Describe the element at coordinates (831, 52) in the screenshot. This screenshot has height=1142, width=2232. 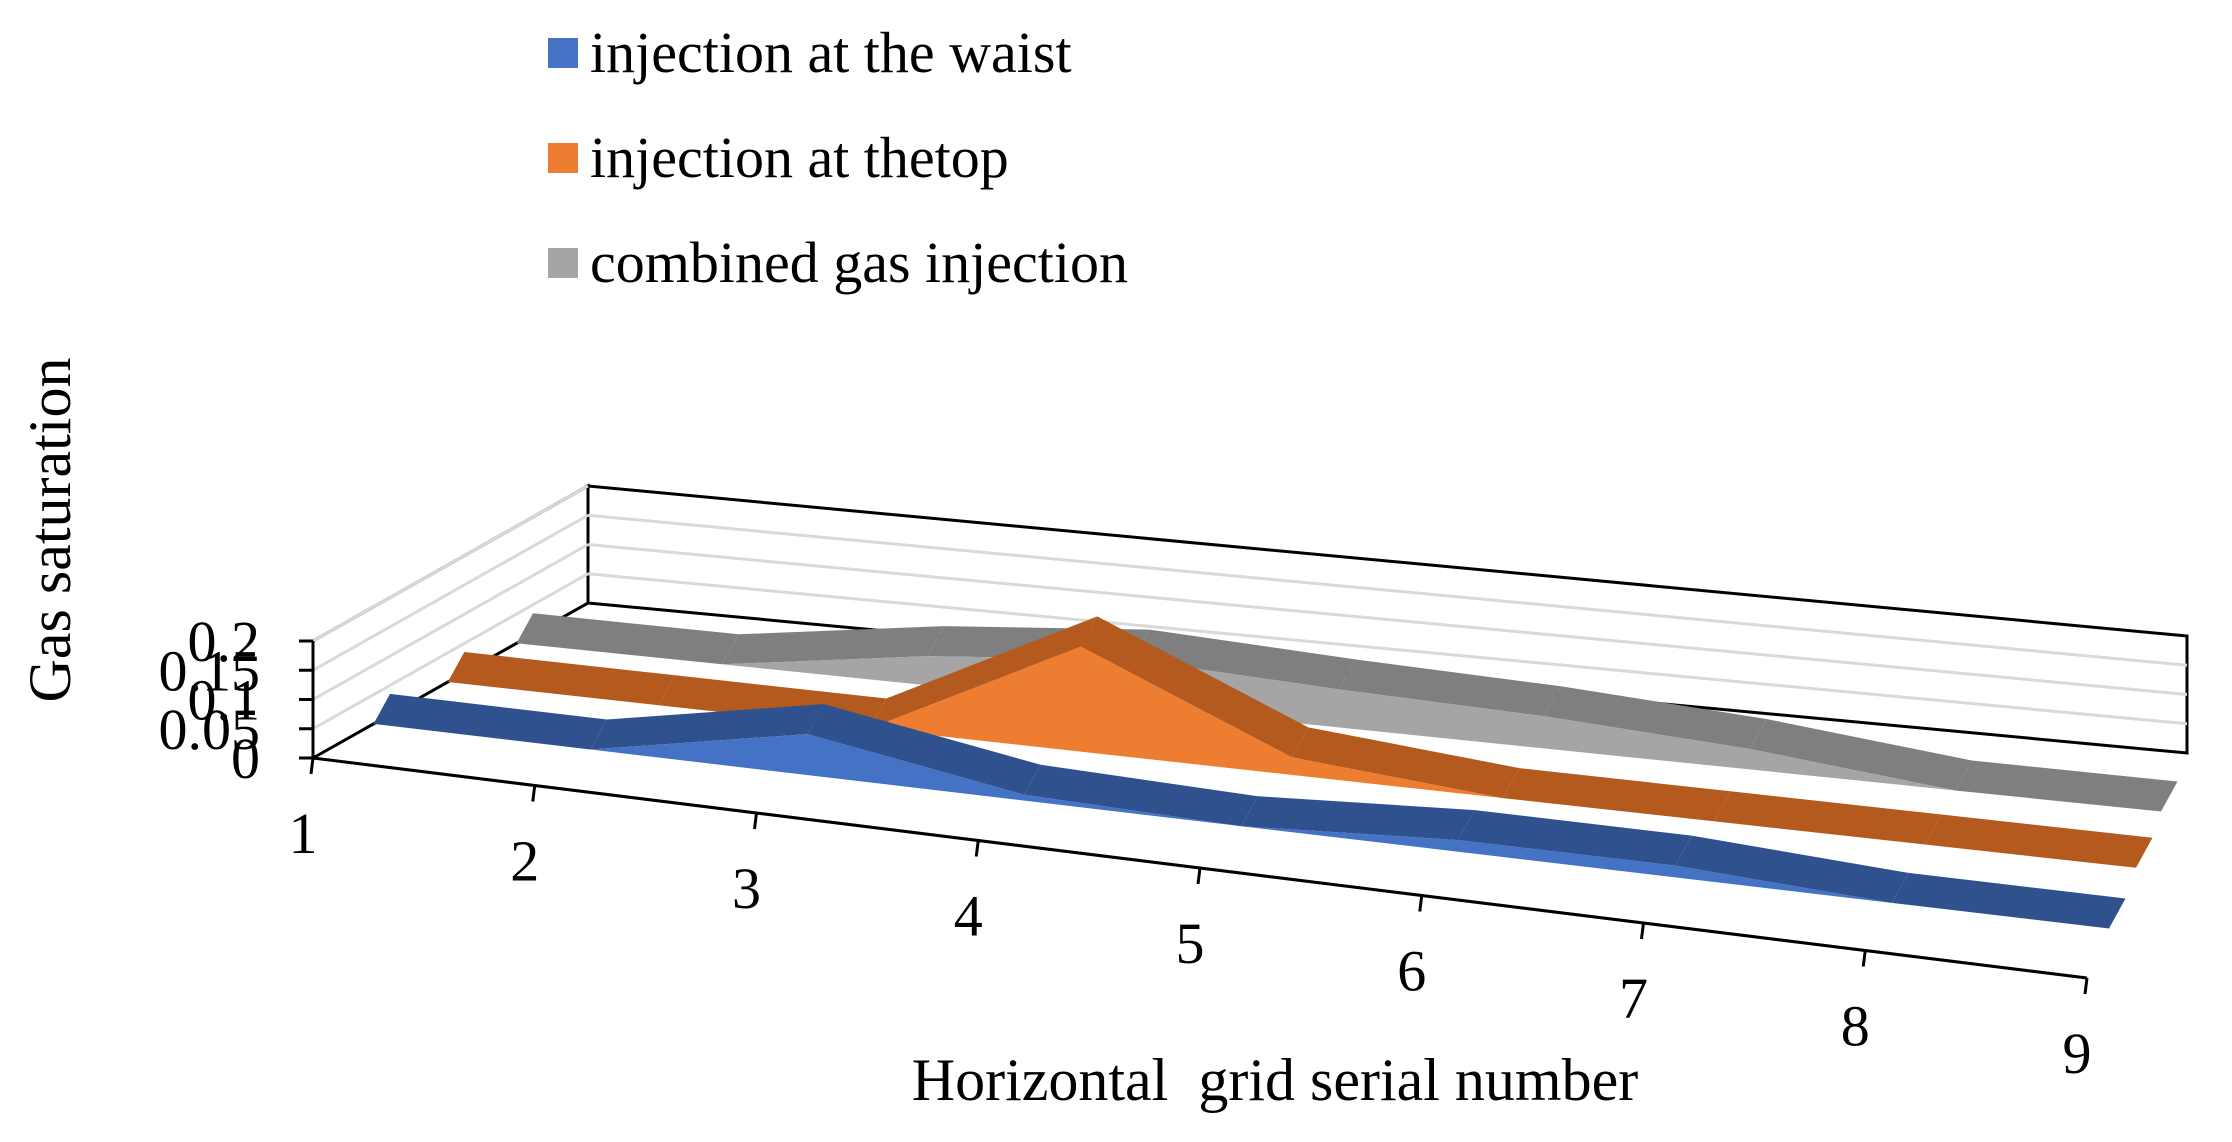
I see `legend-label-1: injection at the waist` at that location.